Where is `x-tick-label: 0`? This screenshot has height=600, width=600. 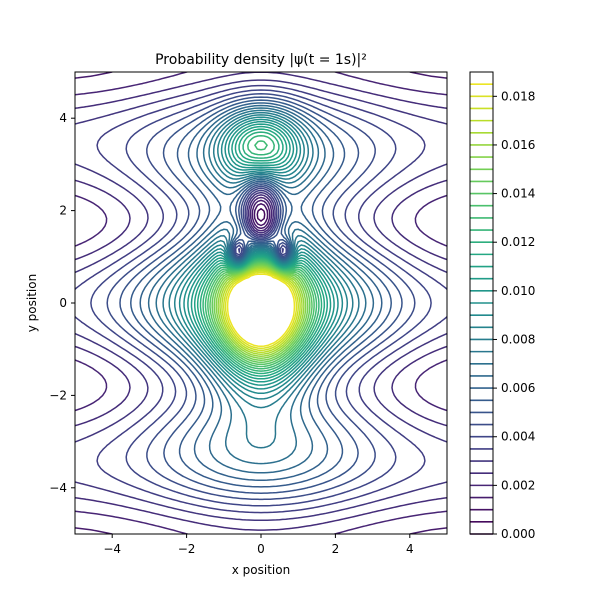
x-tick-label: 0 is located at coordinates (261, 549).